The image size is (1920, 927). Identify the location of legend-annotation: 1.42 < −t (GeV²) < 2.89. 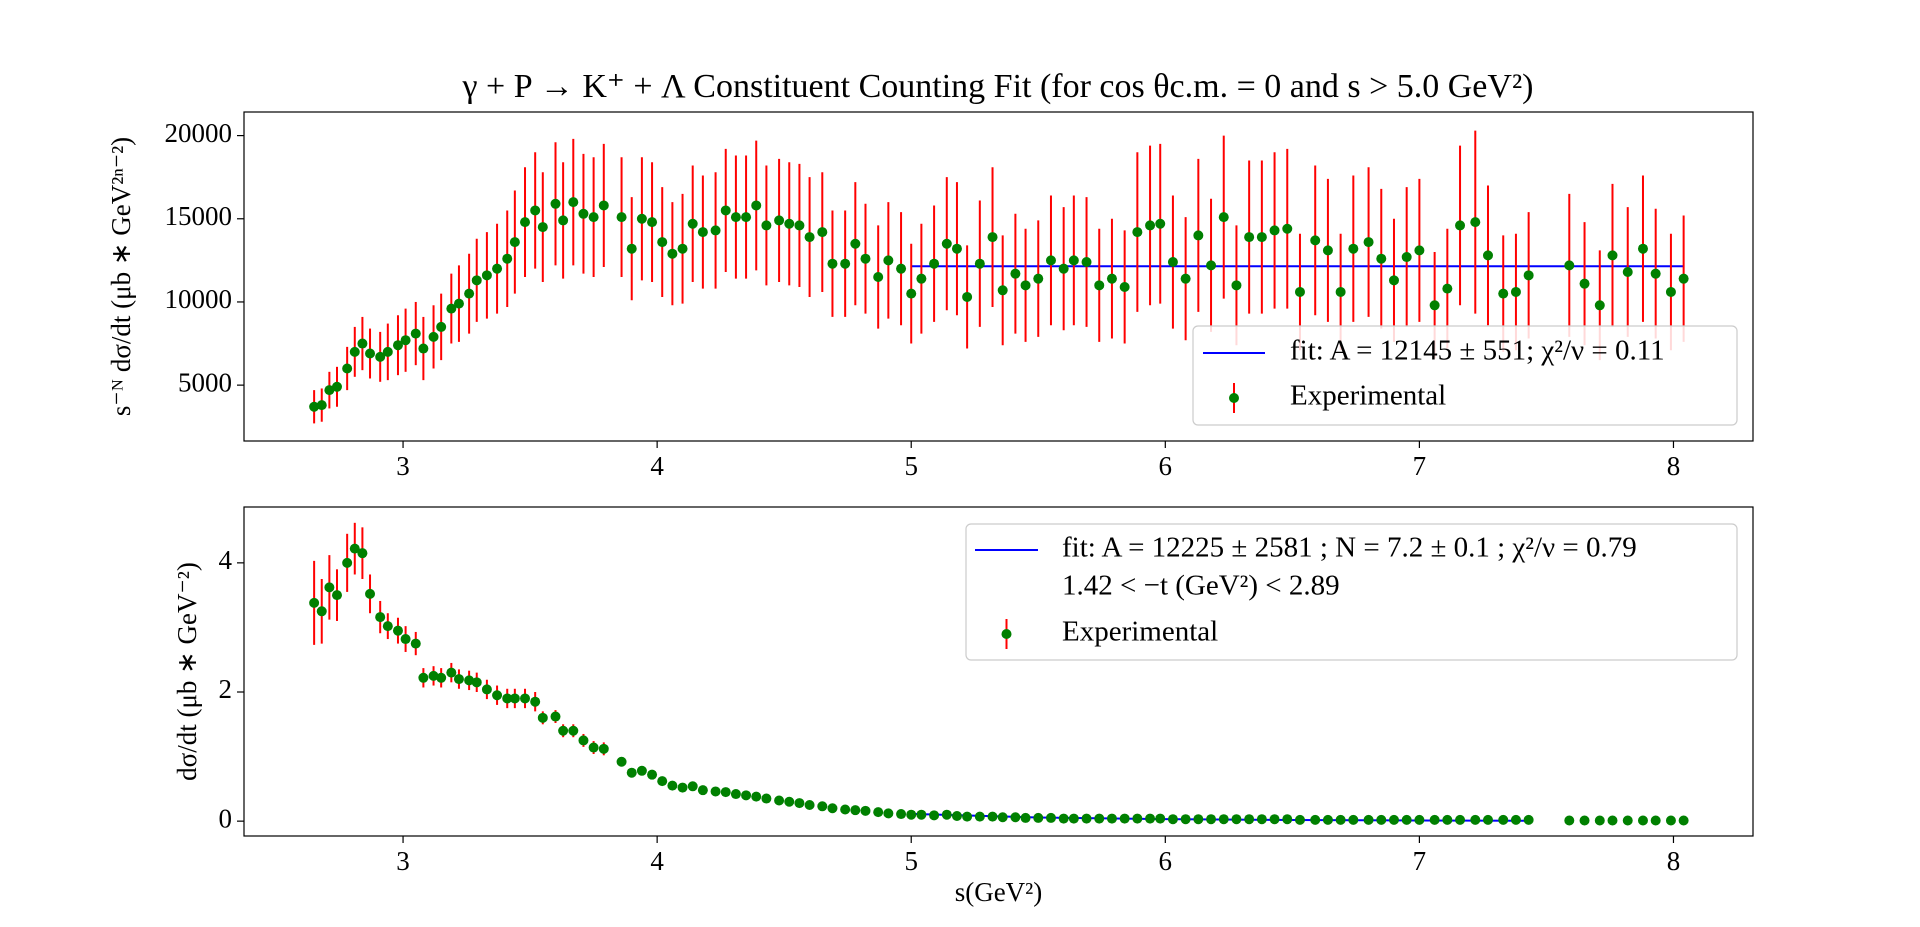
(1201, 586).